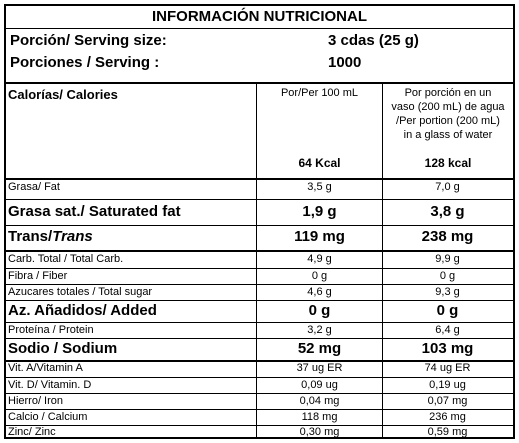  What do you see at coordinates (448, 135) in the screenshot?
I see `column-header-line: in a glass of water` at bounding box center [448, 135].